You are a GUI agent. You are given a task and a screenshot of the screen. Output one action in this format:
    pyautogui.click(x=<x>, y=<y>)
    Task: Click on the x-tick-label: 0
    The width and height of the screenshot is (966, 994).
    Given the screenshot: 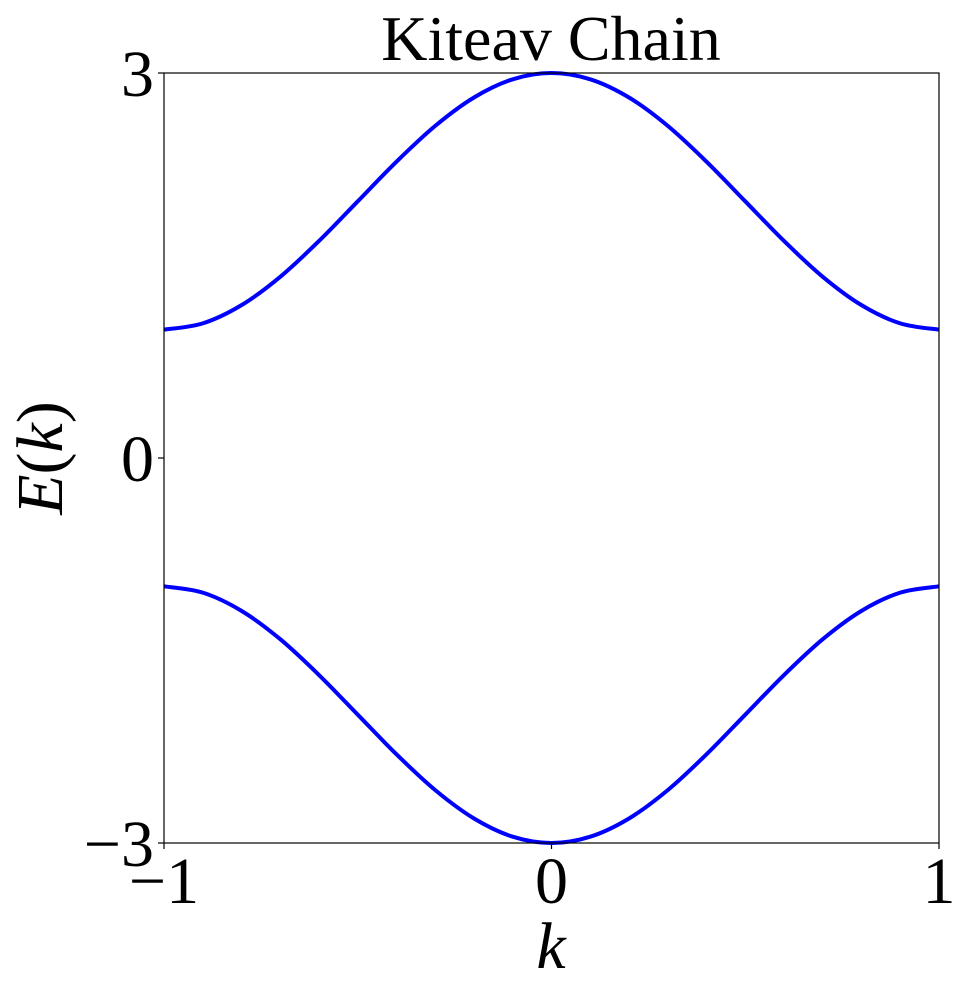 What is the action you would take?
    pyautogui.click(x=551, y=881)
    